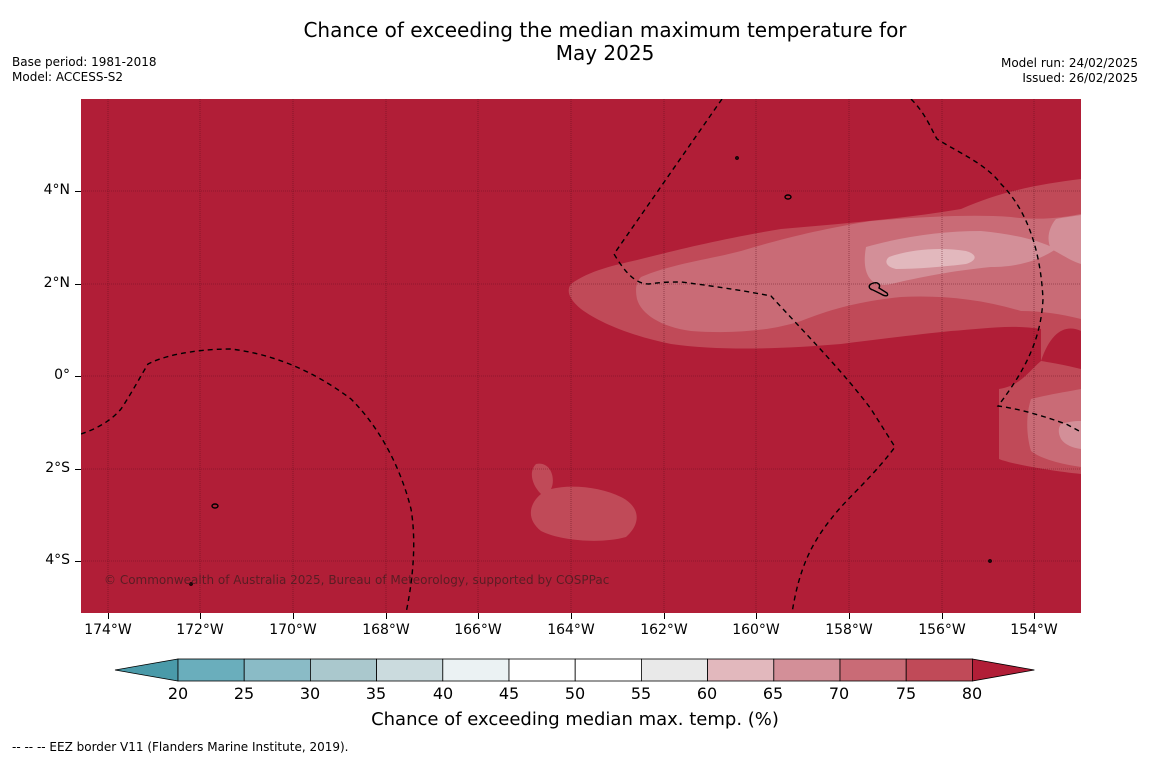 The image size is (1150, 758). What do you see at coordinates (571, 630) in the screenshot?
I see `lon-label-164w: 164°W` at bounding box center [571, 630].